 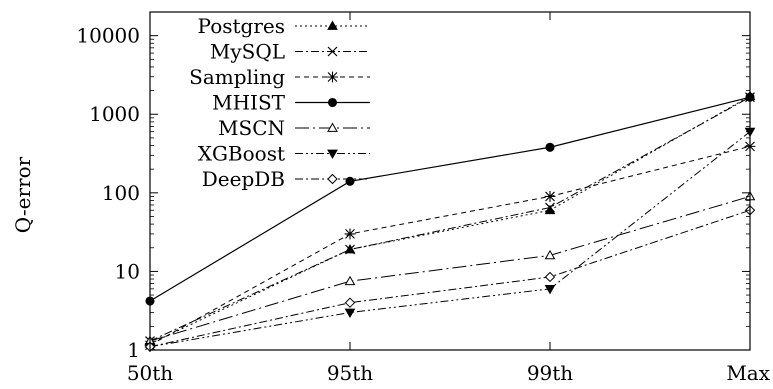 I want to click on x-tick-label: 50th, so click(x=150, y=373).